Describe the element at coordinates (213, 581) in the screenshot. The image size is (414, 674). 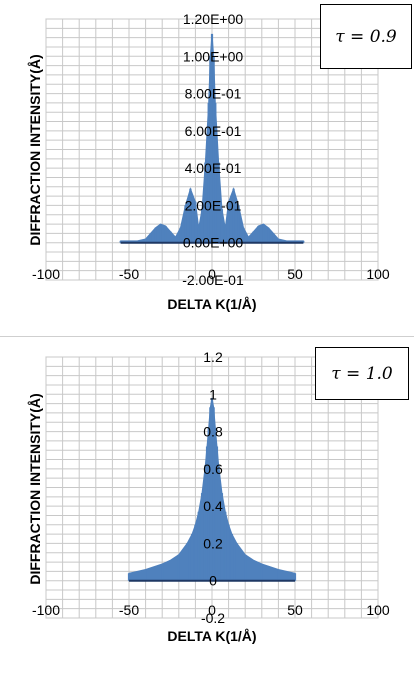
I see `y-tick-label: 0` at that location.